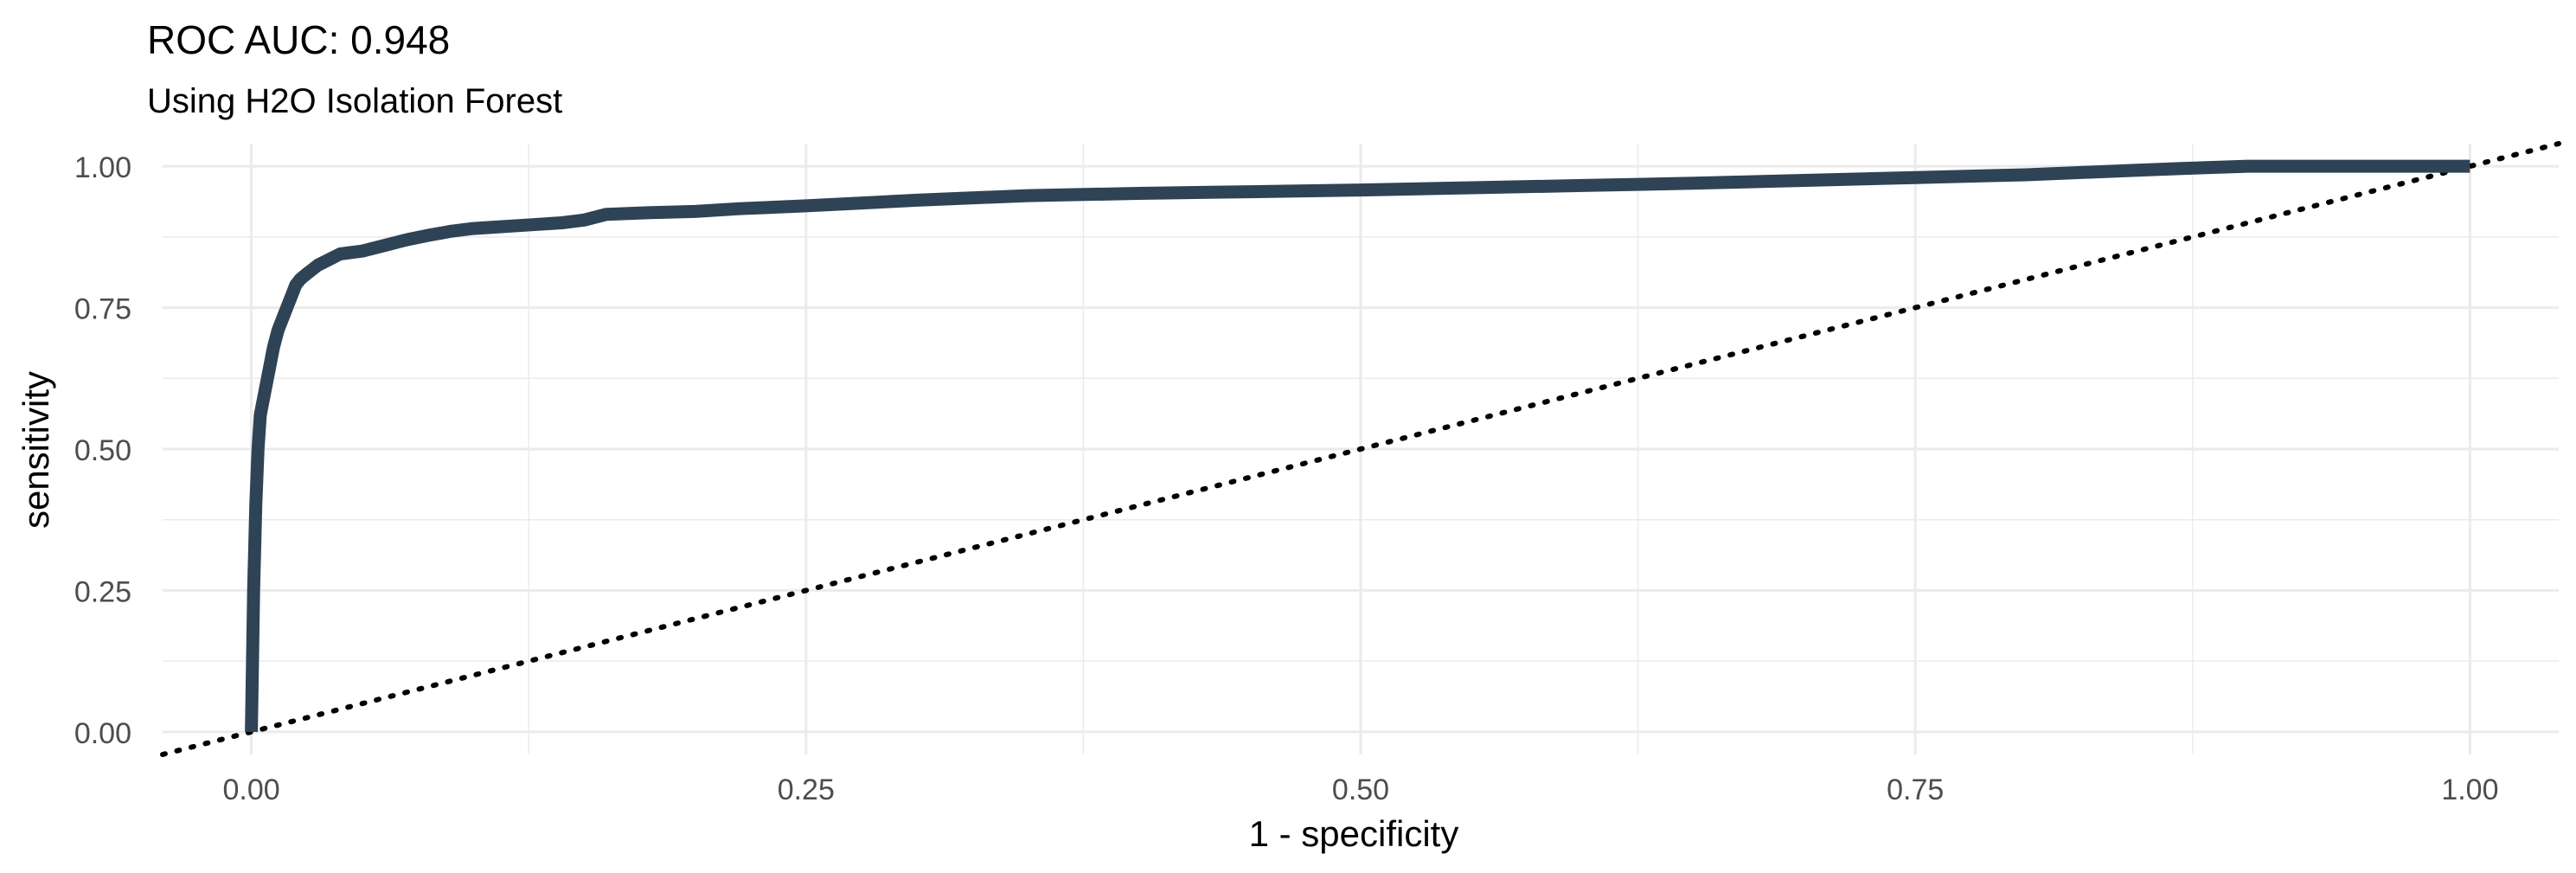 This screenshot has width=2576, height=873. I want to click on y-tick-label: 0.25, so click(102, 591).